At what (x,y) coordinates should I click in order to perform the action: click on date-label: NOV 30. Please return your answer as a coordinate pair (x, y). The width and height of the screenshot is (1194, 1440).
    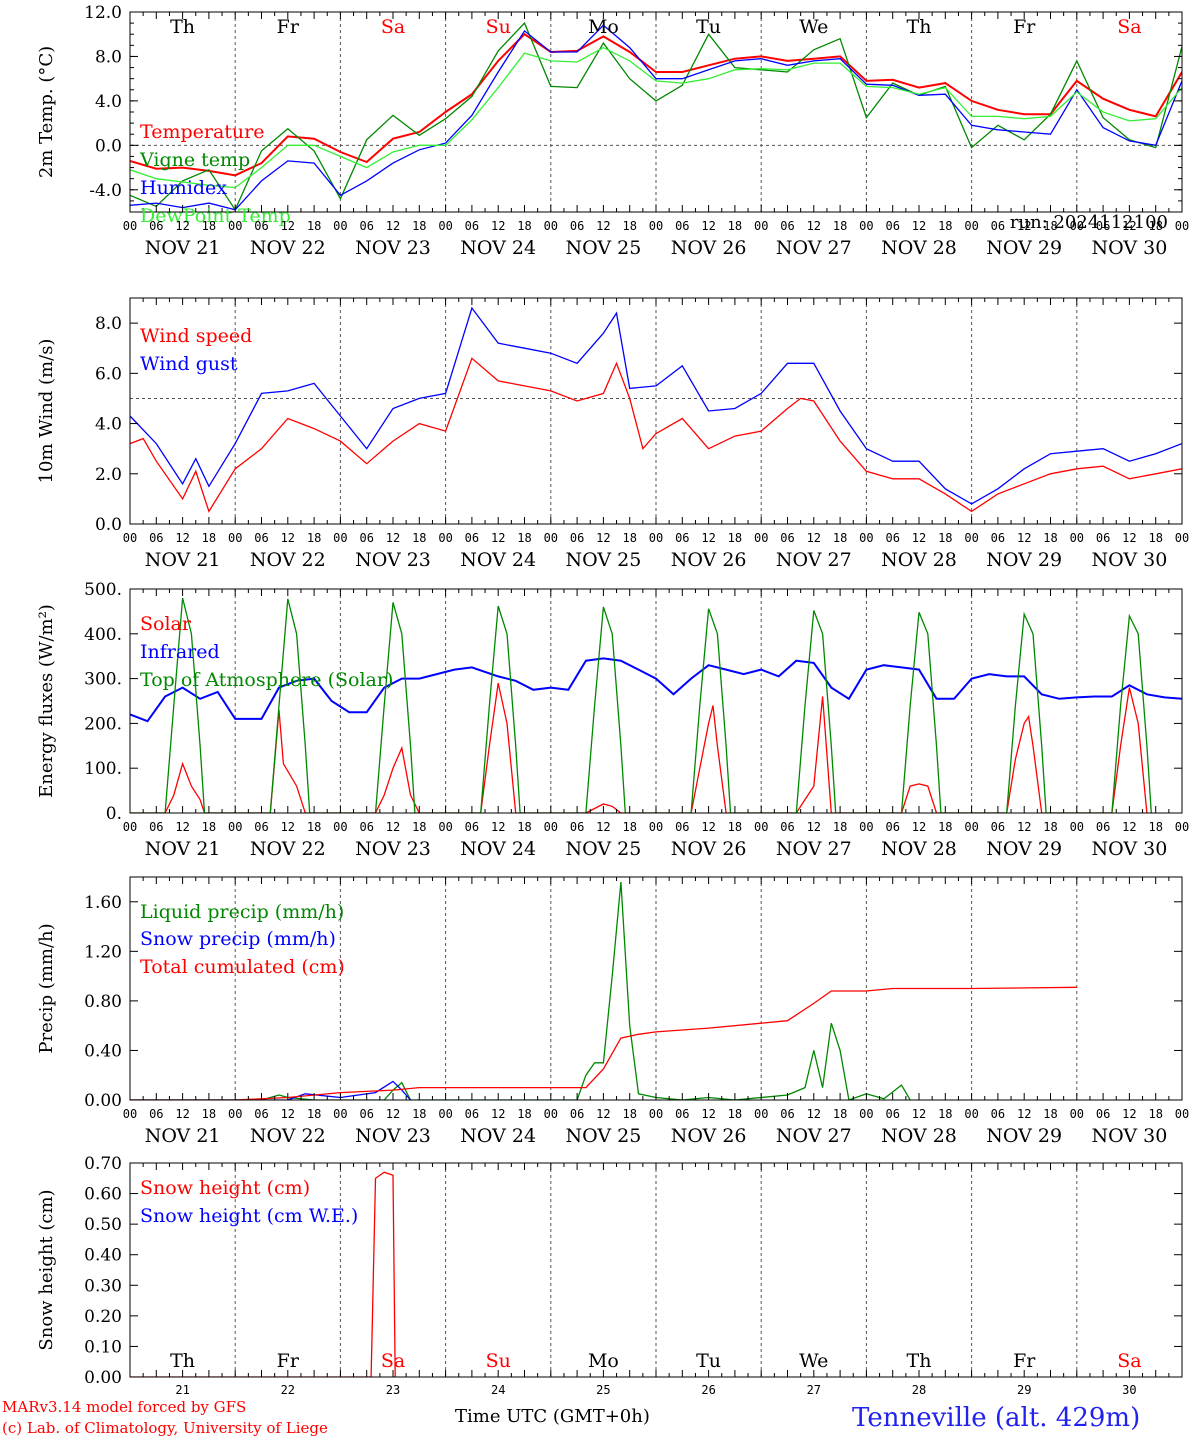
    Looking at the image, I should click on (1129, 1136).